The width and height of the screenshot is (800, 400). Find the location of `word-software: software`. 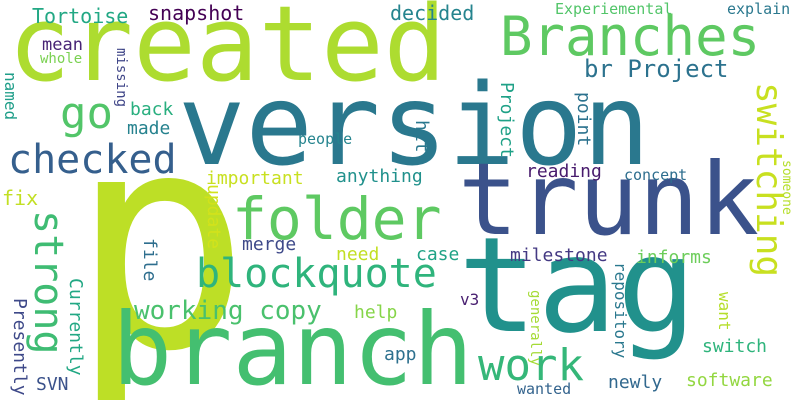

word-software: software is located at coordinates (729, 380).